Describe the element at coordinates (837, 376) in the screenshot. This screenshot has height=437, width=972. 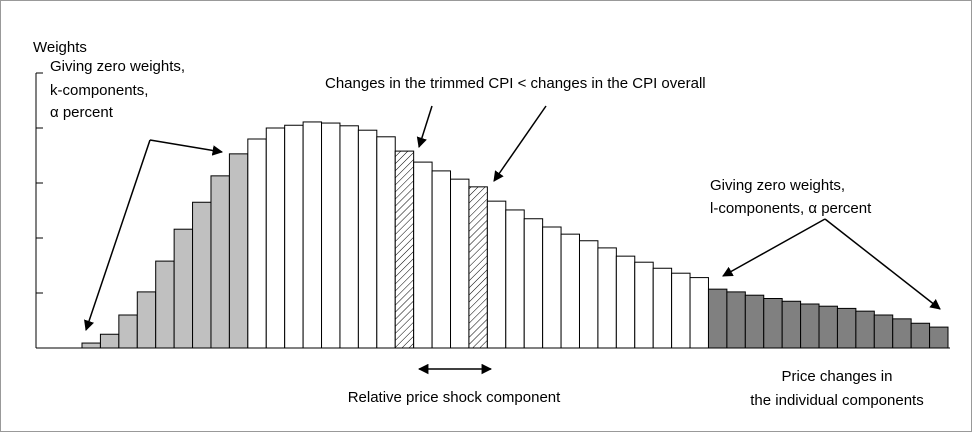
I see `x-axis-label: Price changes in` at that location.